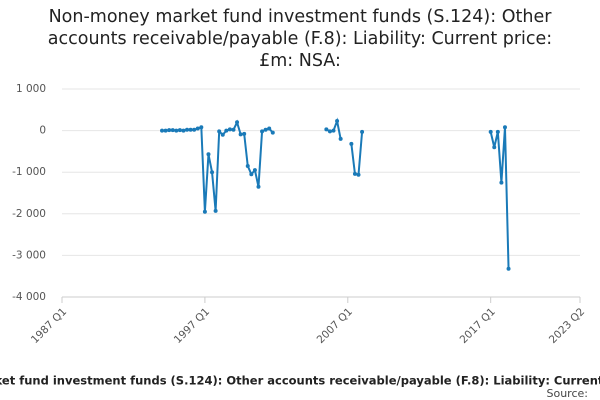 The image size is (600, 400). What do you see at coordinates (42, 131) in the screenshot?
I see `y-tick-label: 0` at bounding box center [42, 131].